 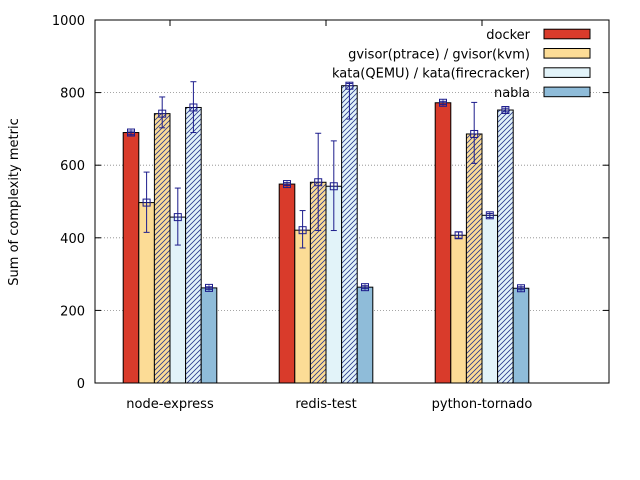 I want to click on legend-label: kata(QEMU) / kata(firecracker), so click(x=431, y=74).